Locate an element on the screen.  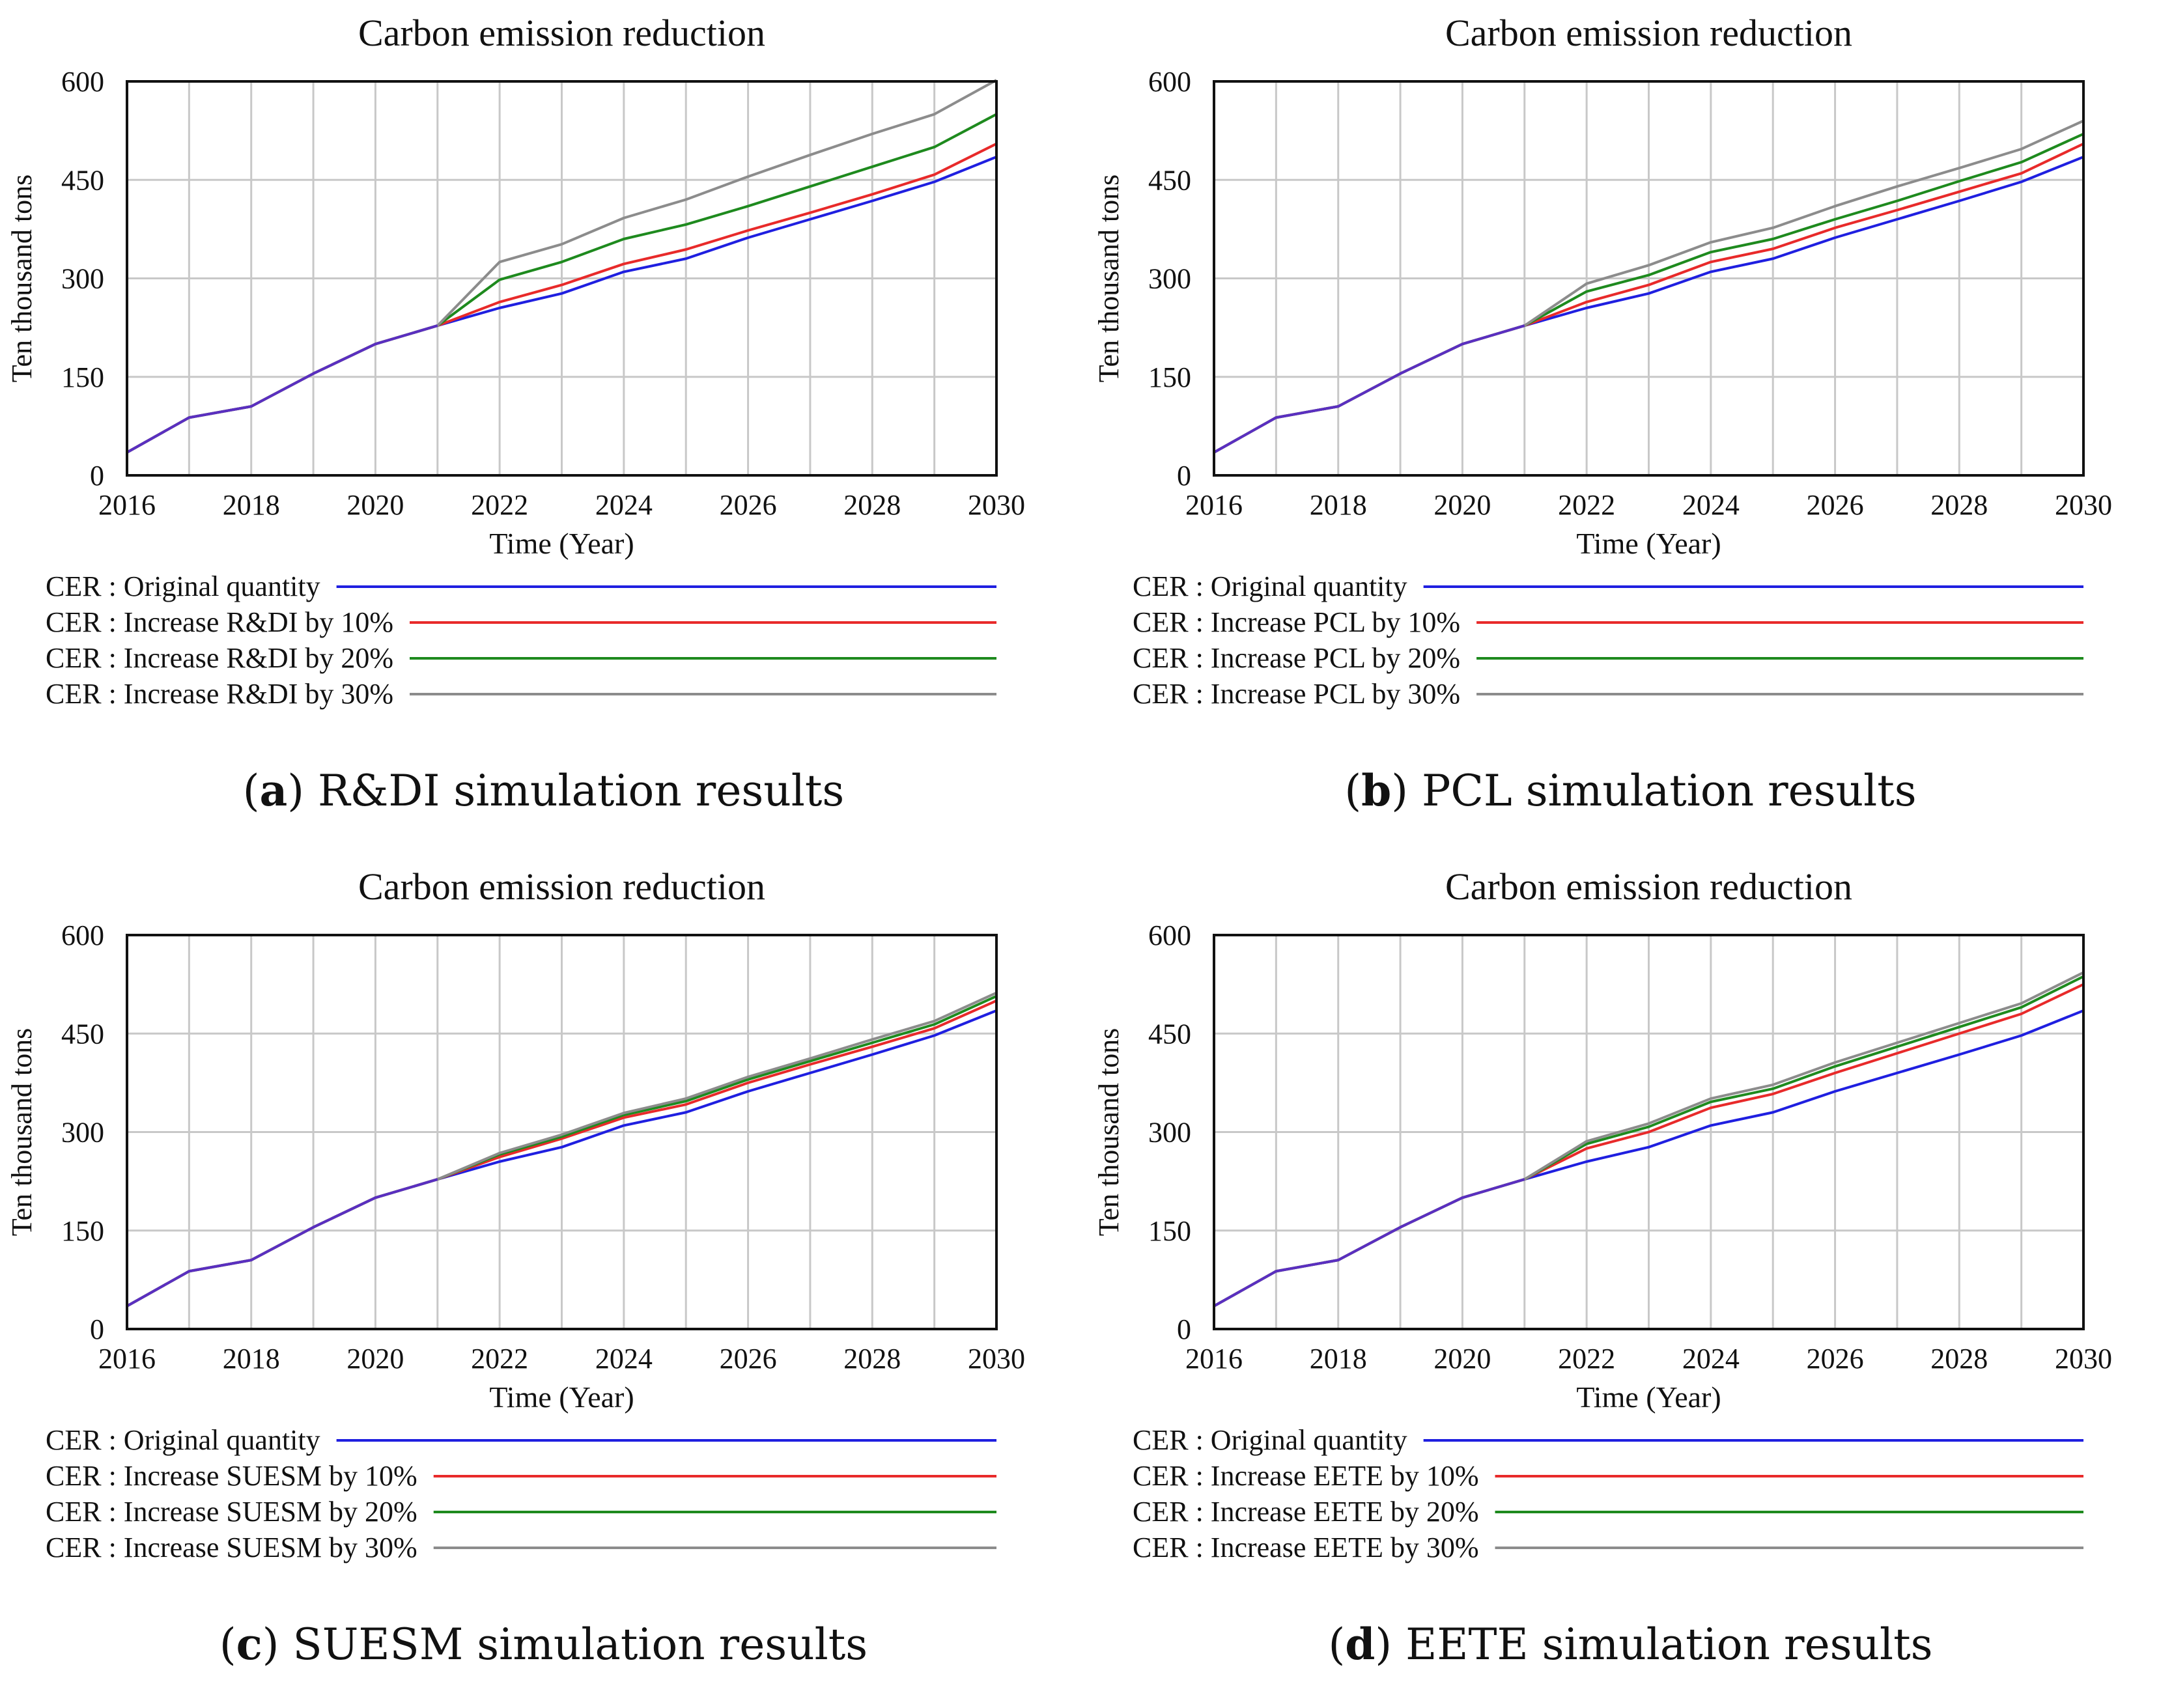
caption-a: (a) R&DI simulation results is located at coordinates (543, 791).